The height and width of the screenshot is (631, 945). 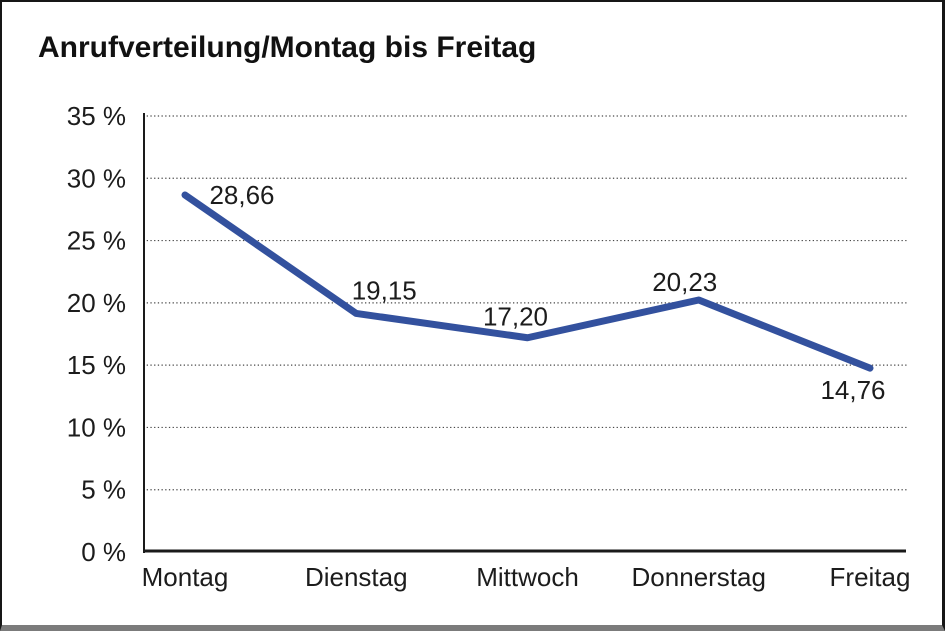 I want to click on x-category-label: Montag, so click(x=185, y=577).